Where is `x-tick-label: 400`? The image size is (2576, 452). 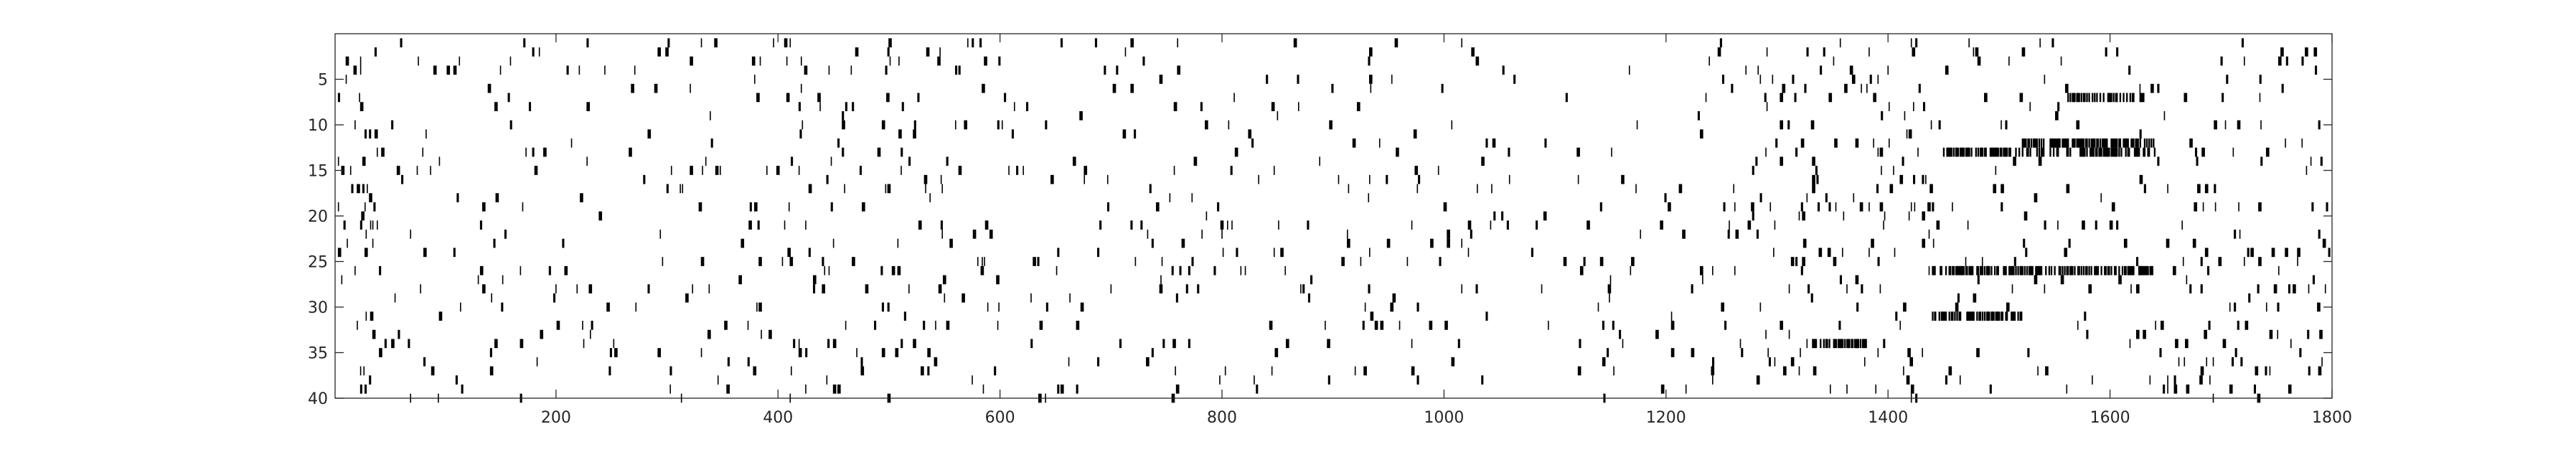
x-tick-label: 400 is located at coordinates (778, 418).